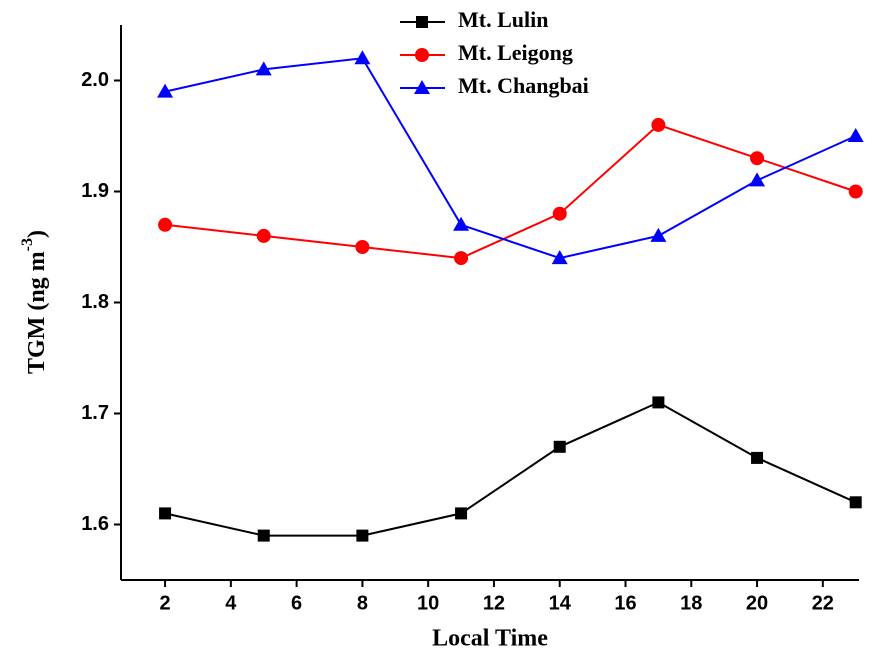 This screenshot has height=659, width=873. I want to click on x-tick-label: 16, so click(625, 603).